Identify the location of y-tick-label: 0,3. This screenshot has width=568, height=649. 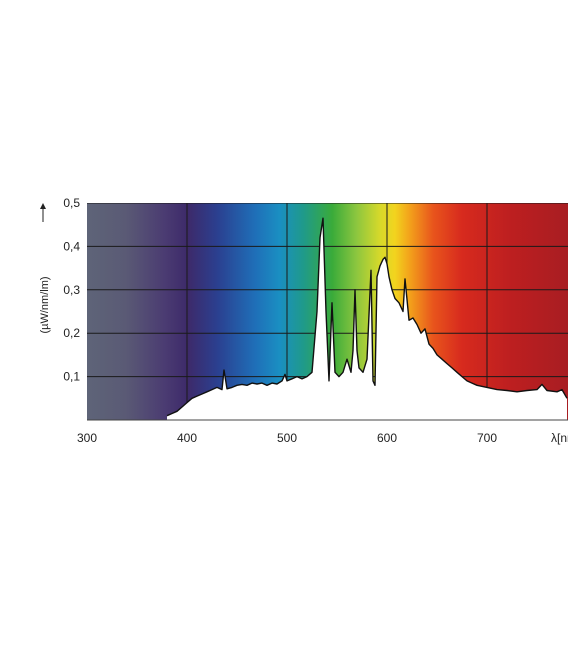
(71, 290).